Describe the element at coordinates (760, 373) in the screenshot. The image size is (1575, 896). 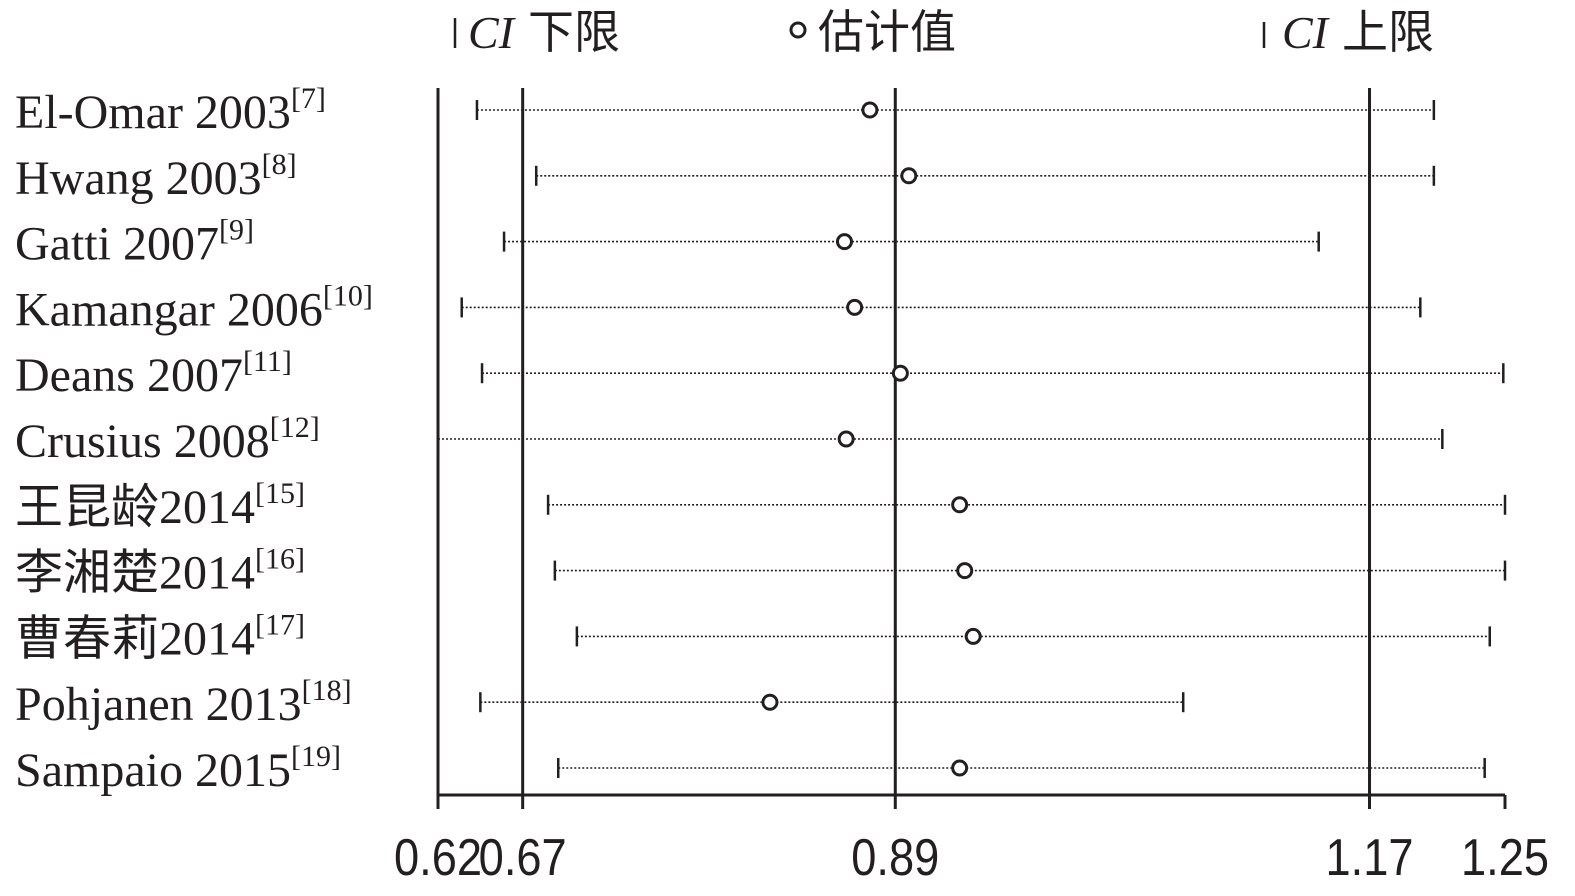
I see `study-row: Deans 2007[11]` at that location.